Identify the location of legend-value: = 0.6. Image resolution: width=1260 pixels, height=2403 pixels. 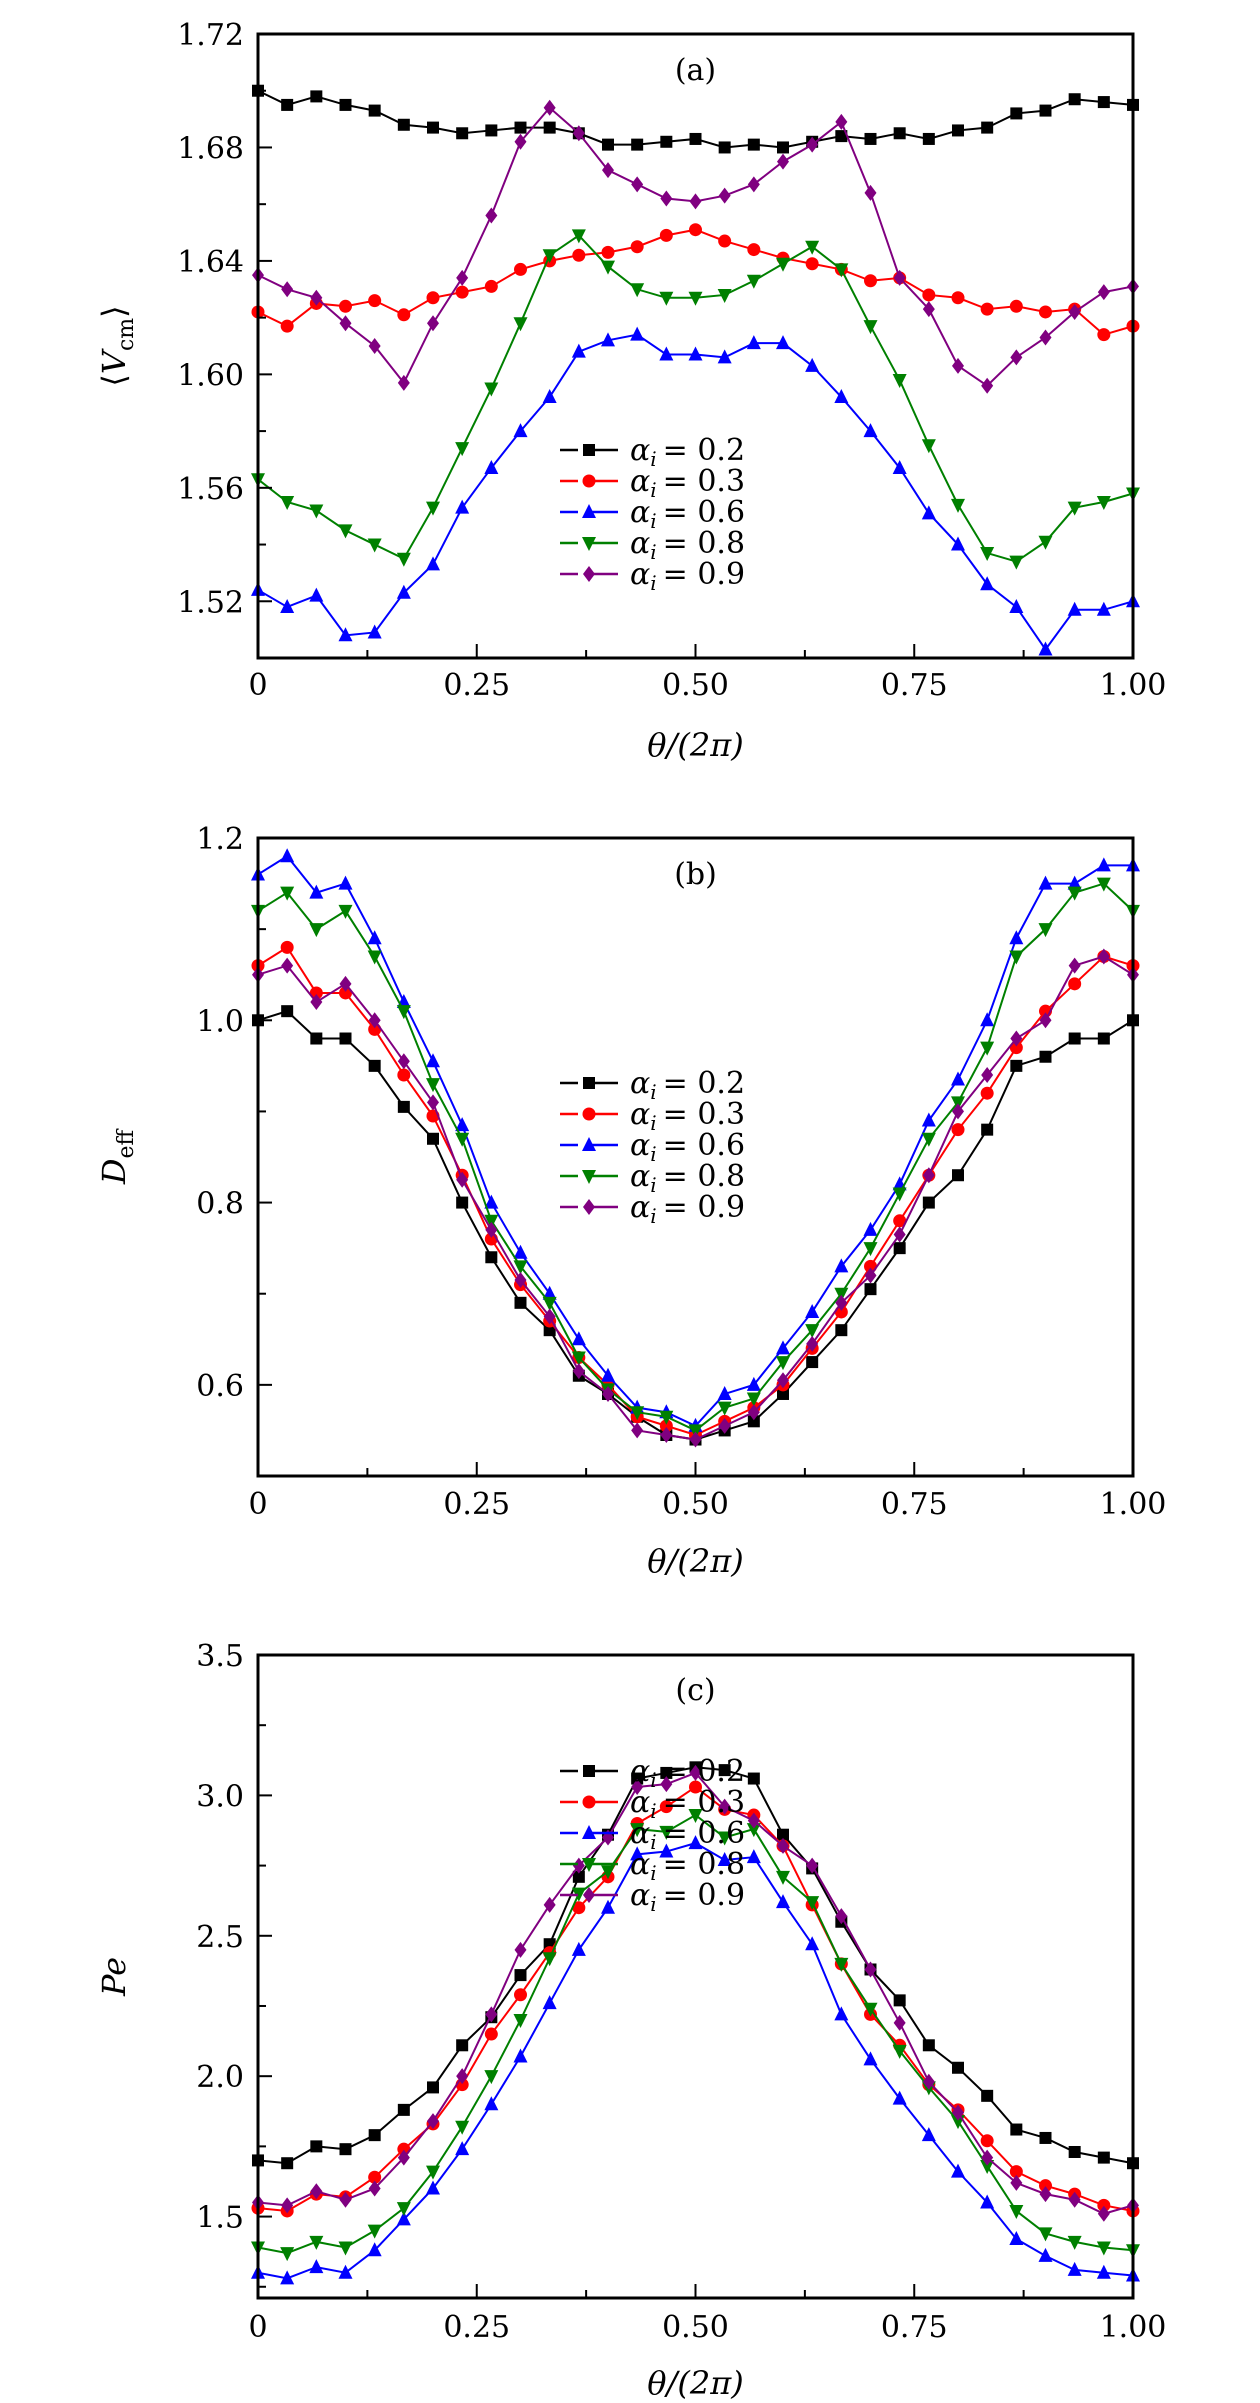
(704, 1833).